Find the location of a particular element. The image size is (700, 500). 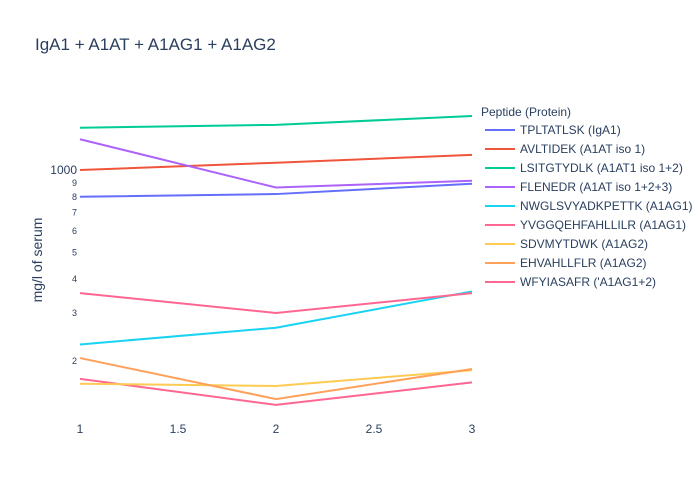

y-tick-label: 7 is located at coordinates (74, 213).